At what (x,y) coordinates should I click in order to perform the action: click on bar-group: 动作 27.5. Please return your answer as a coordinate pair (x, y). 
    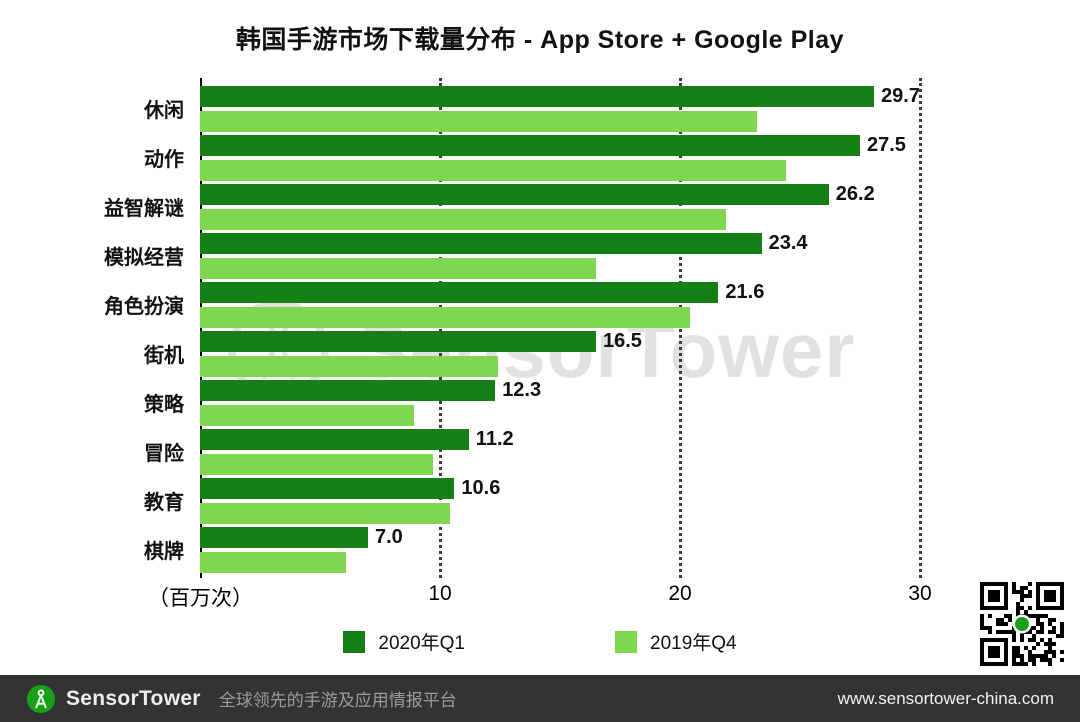
    Looking at the image, I should click on (460, 157).